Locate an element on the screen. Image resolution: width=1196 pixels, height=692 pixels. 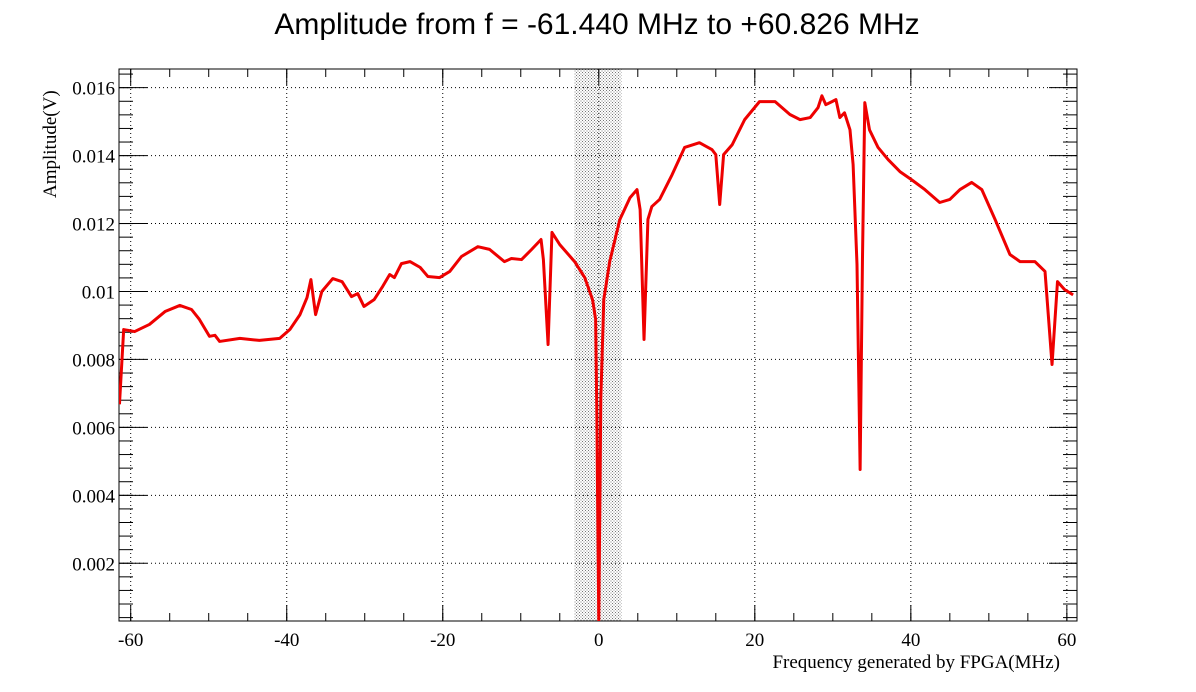
y-tick-label: 0.014 is located at coordinates (93, 157).